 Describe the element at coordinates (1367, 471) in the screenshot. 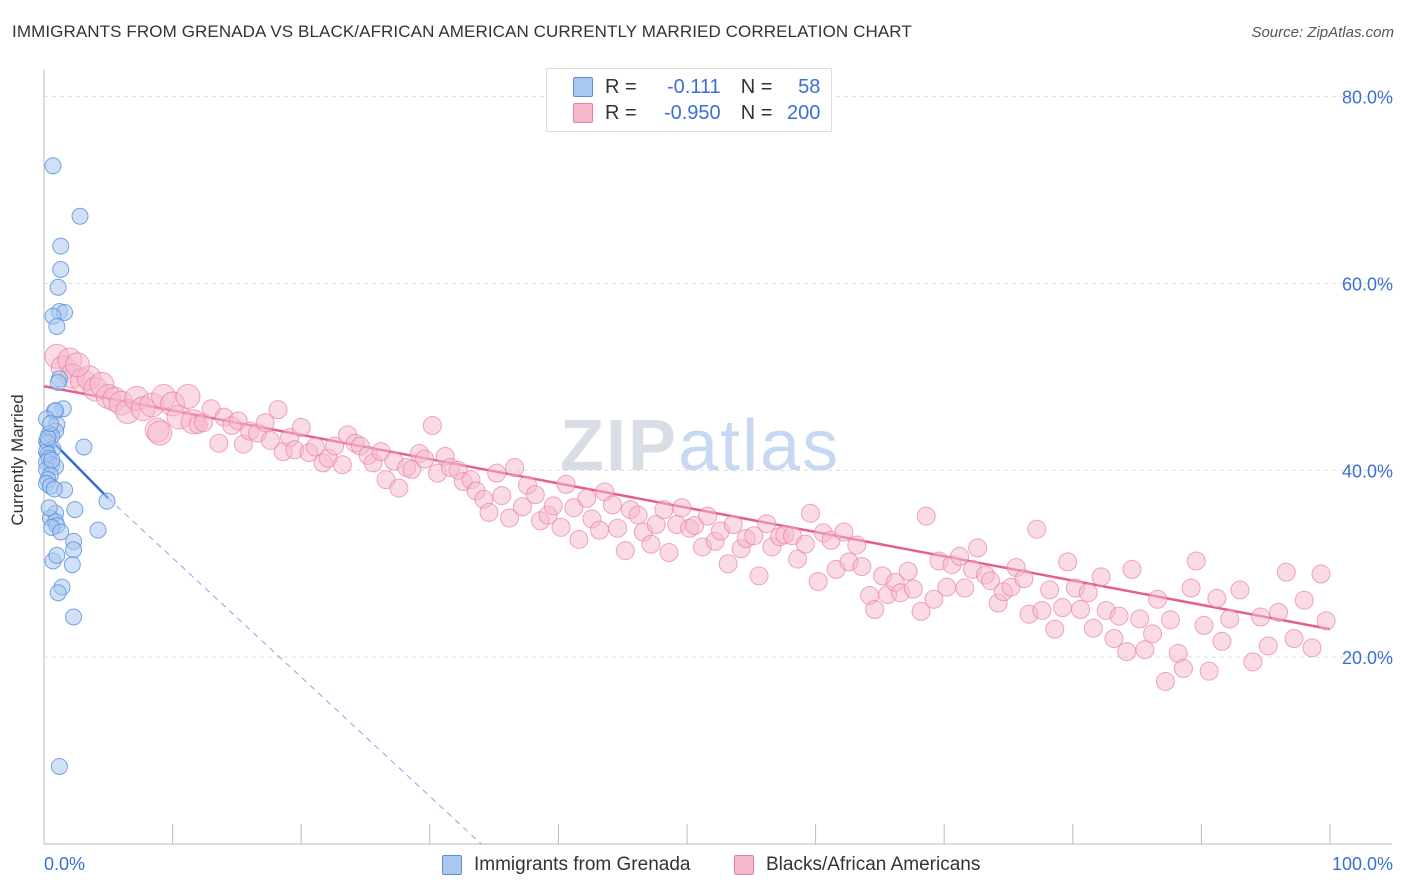

I see `y-tick-label: 40.0%` at that location.